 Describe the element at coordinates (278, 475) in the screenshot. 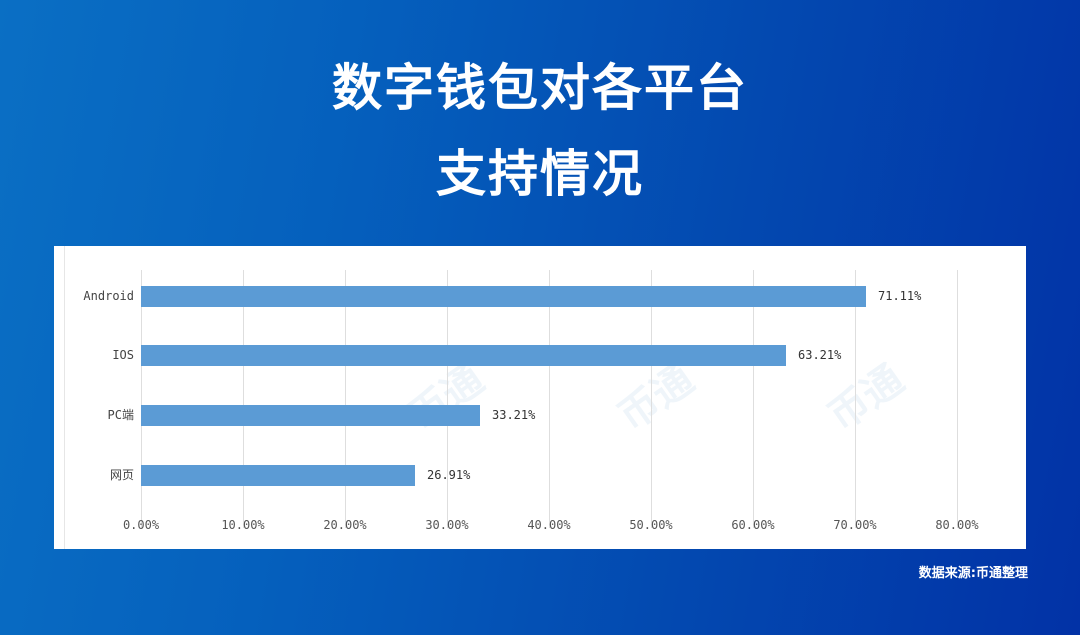

I see `bar-web` at that location.